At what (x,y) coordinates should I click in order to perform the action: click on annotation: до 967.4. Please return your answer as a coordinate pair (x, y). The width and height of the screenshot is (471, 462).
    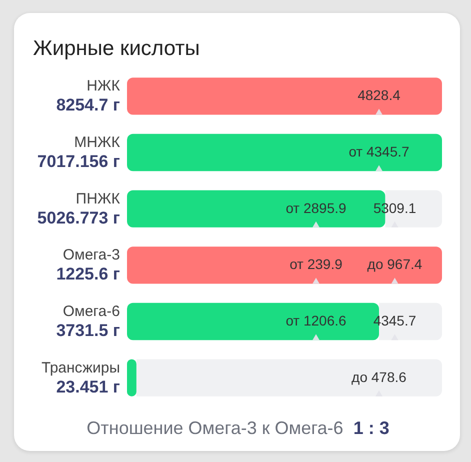
    Looking at the image, I should click on (394, 264).